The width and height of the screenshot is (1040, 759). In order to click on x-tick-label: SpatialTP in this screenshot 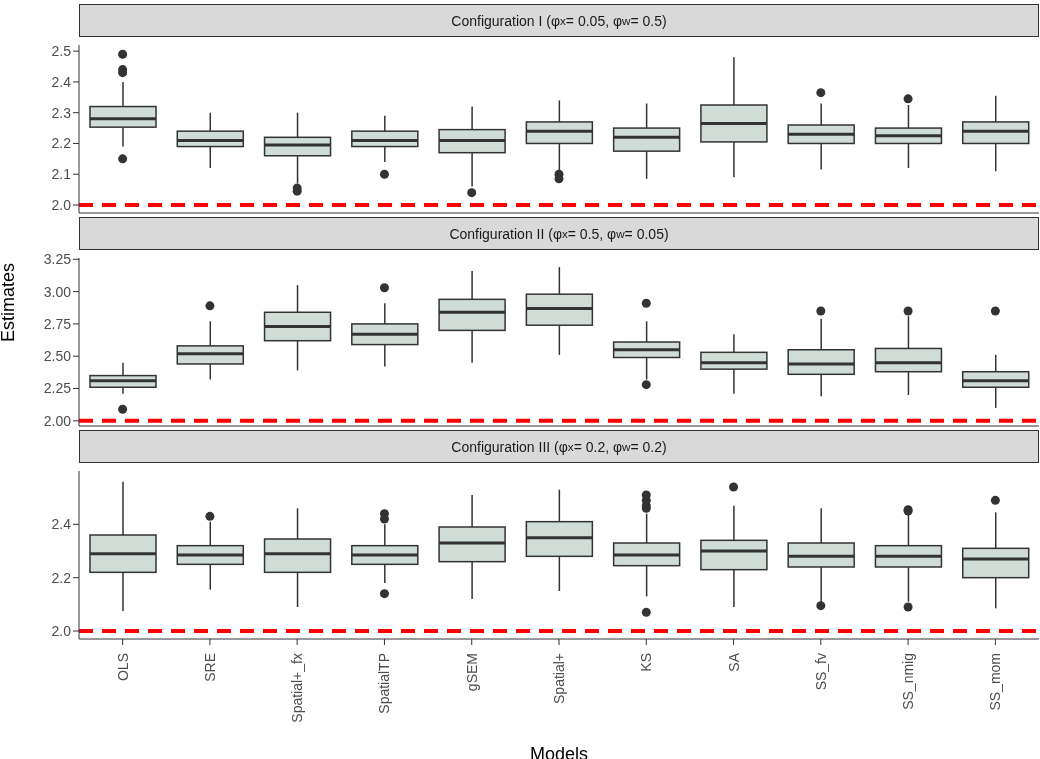, I will do `click(384, 683)`.